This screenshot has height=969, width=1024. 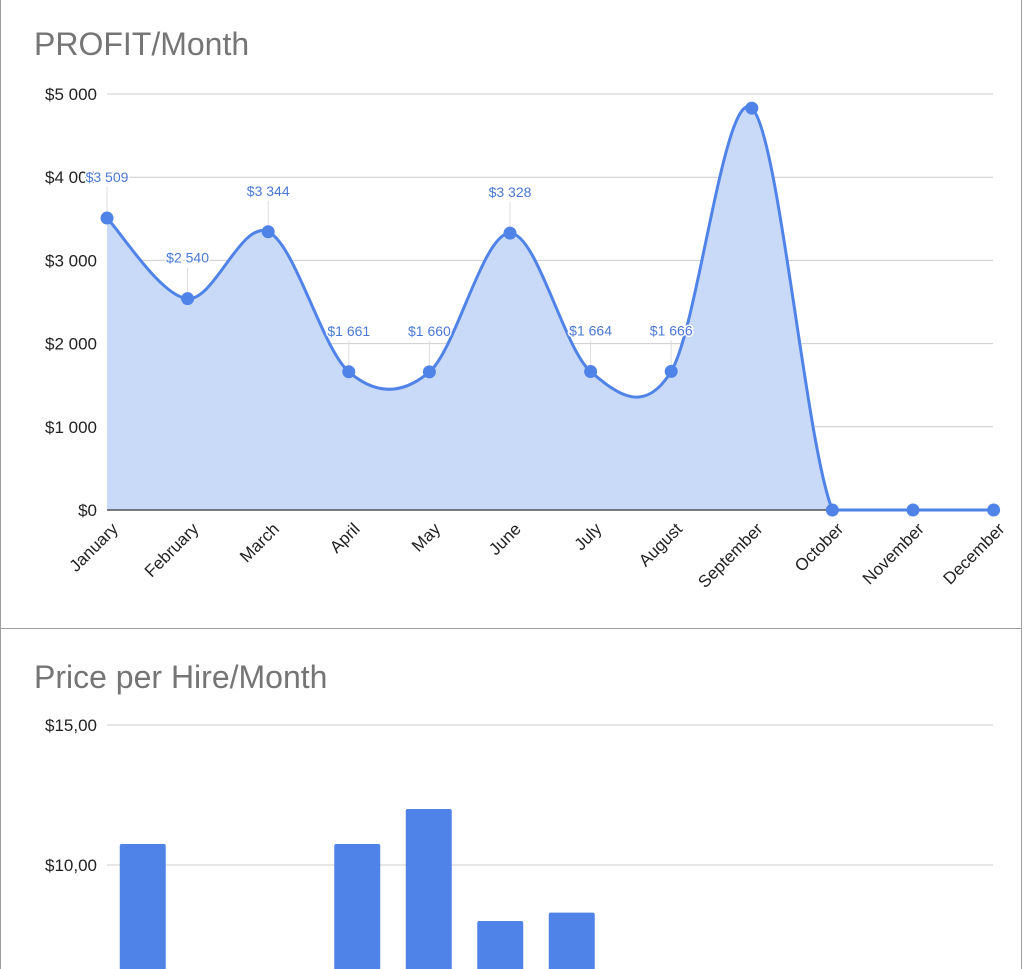 I want to click on y-tick-label: $10,00, so click(x=71, y=865).